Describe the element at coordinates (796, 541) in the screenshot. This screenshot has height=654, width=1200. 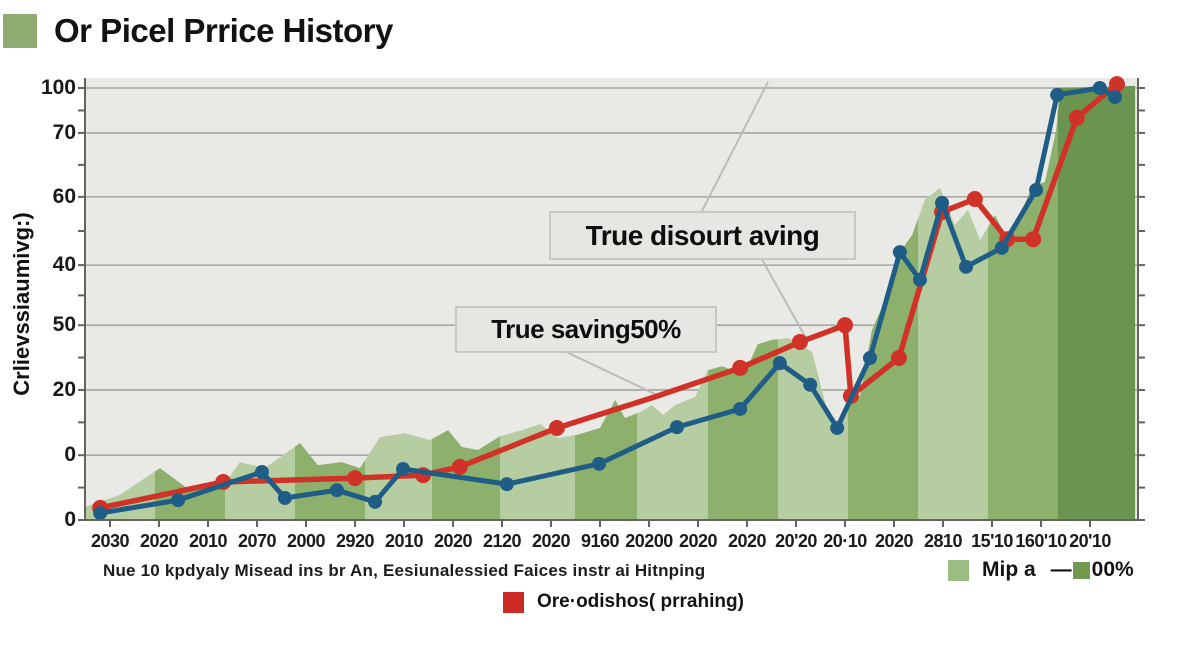
I see `x-tick-label: 20'20` at that location.